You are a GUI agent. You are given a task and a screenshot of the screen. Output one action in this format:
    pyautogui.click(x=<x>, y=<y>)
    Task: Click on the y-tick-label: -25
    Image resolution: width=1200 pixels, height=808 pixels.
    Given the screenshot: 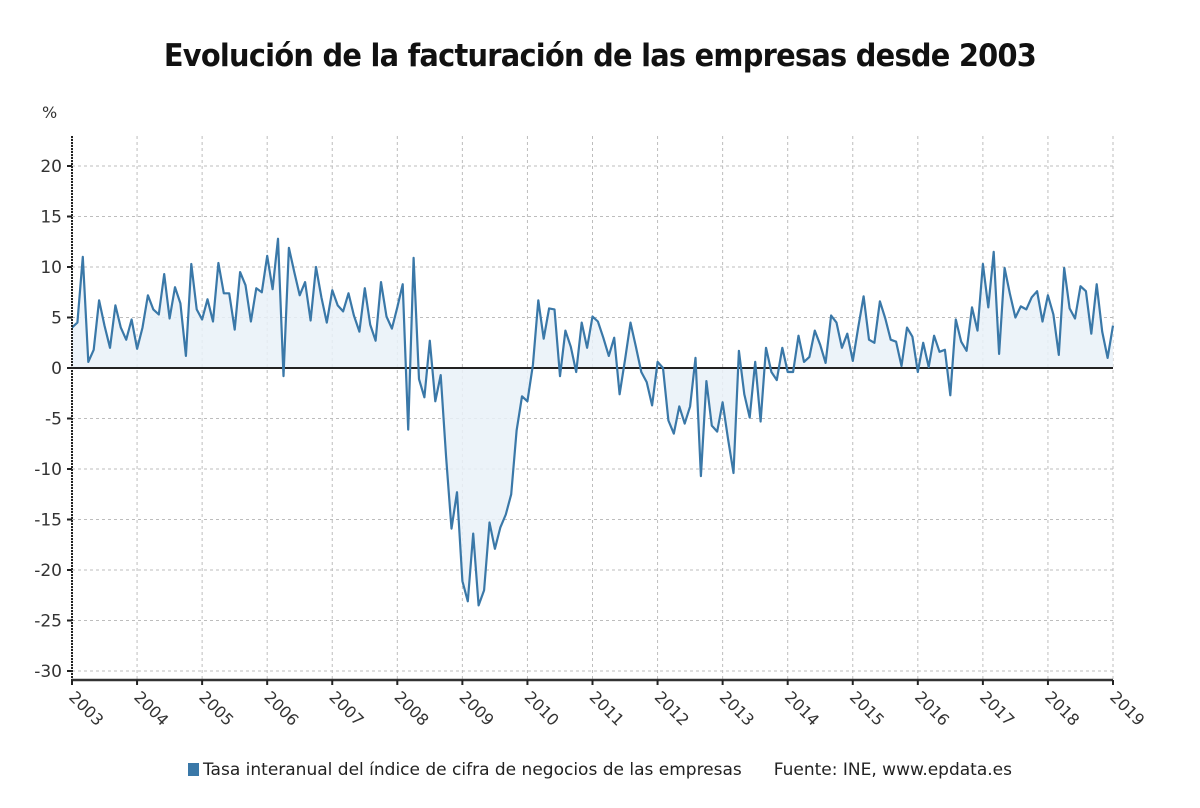 What is the action you would take?
    pyautogui.click(x=48, y=622)
    